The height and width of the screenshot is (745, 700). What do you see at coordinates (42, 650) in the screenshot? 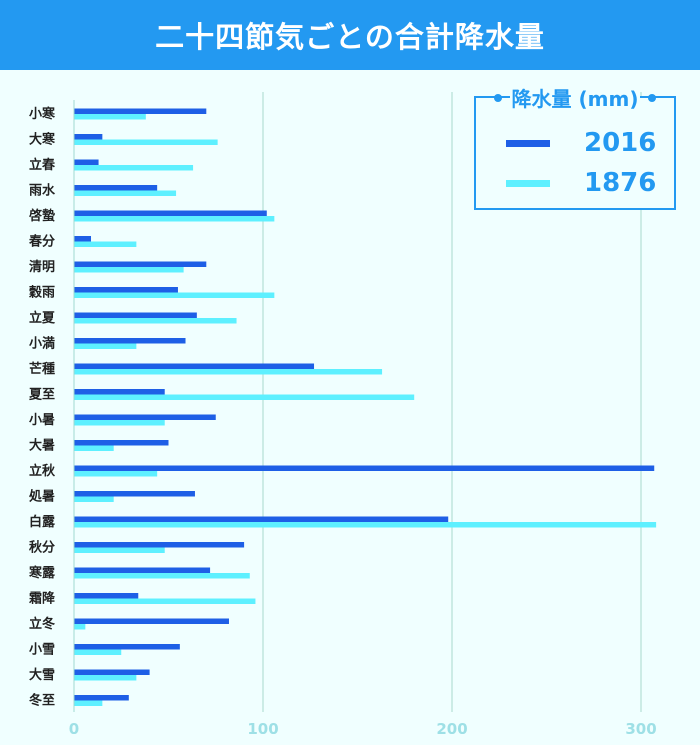
I see `category-label: 小雪` at bounding box center [42, 650].